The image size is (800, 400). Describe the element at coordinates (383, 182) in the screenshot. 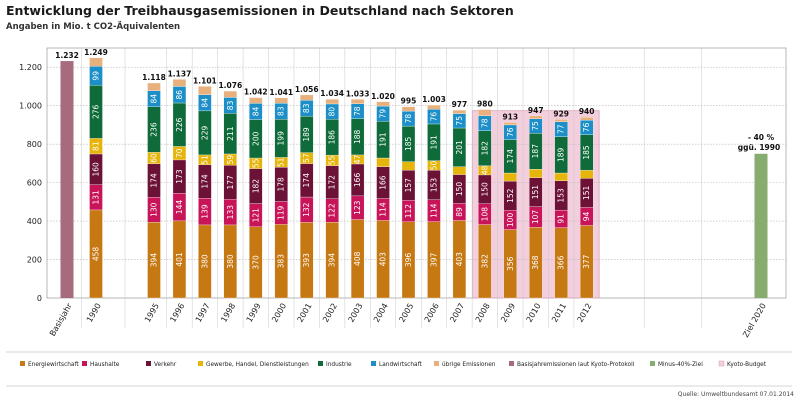

I see `segment-value-label: 166` at that location.